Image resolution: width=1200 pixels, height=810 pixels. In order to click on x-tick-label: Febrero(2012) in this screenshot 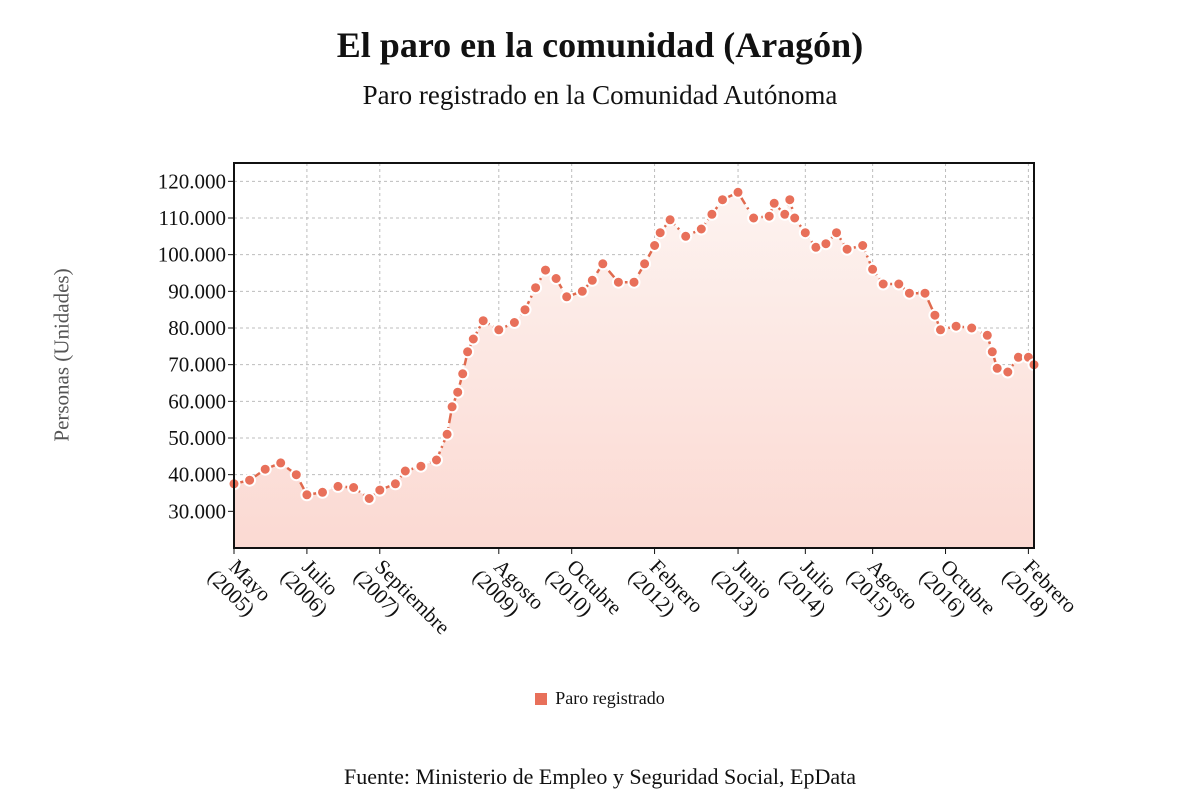, I will do `click(666, 588)`.